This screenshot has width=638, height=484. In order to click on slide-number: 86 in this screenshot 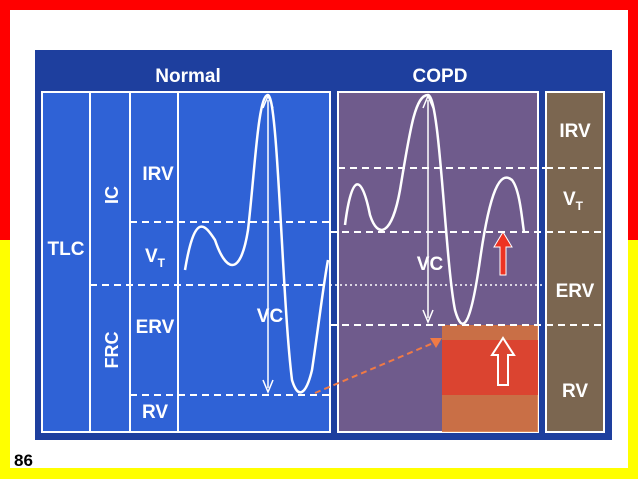, I will do `click(23, 460)`.